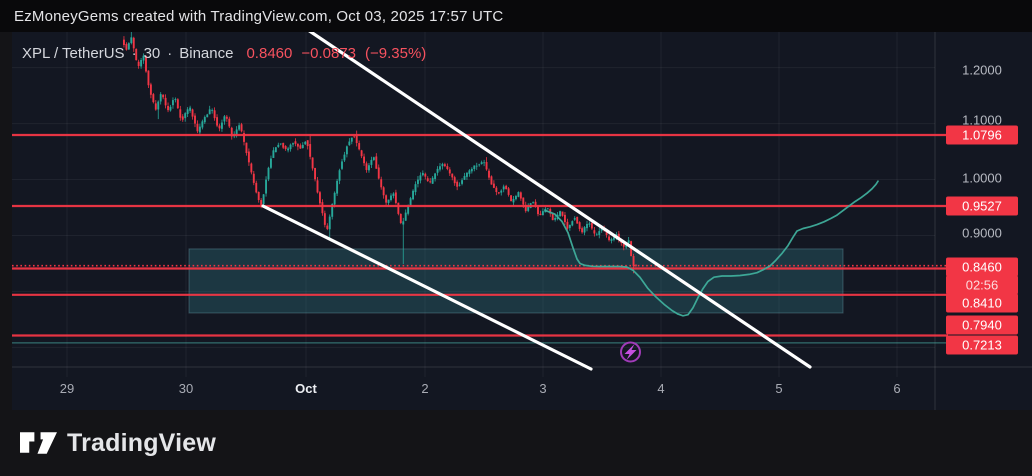 This screenshot has width=1032, height=476. I want to click on symbol-name: XPL / TetherUS, so click(73, 53).